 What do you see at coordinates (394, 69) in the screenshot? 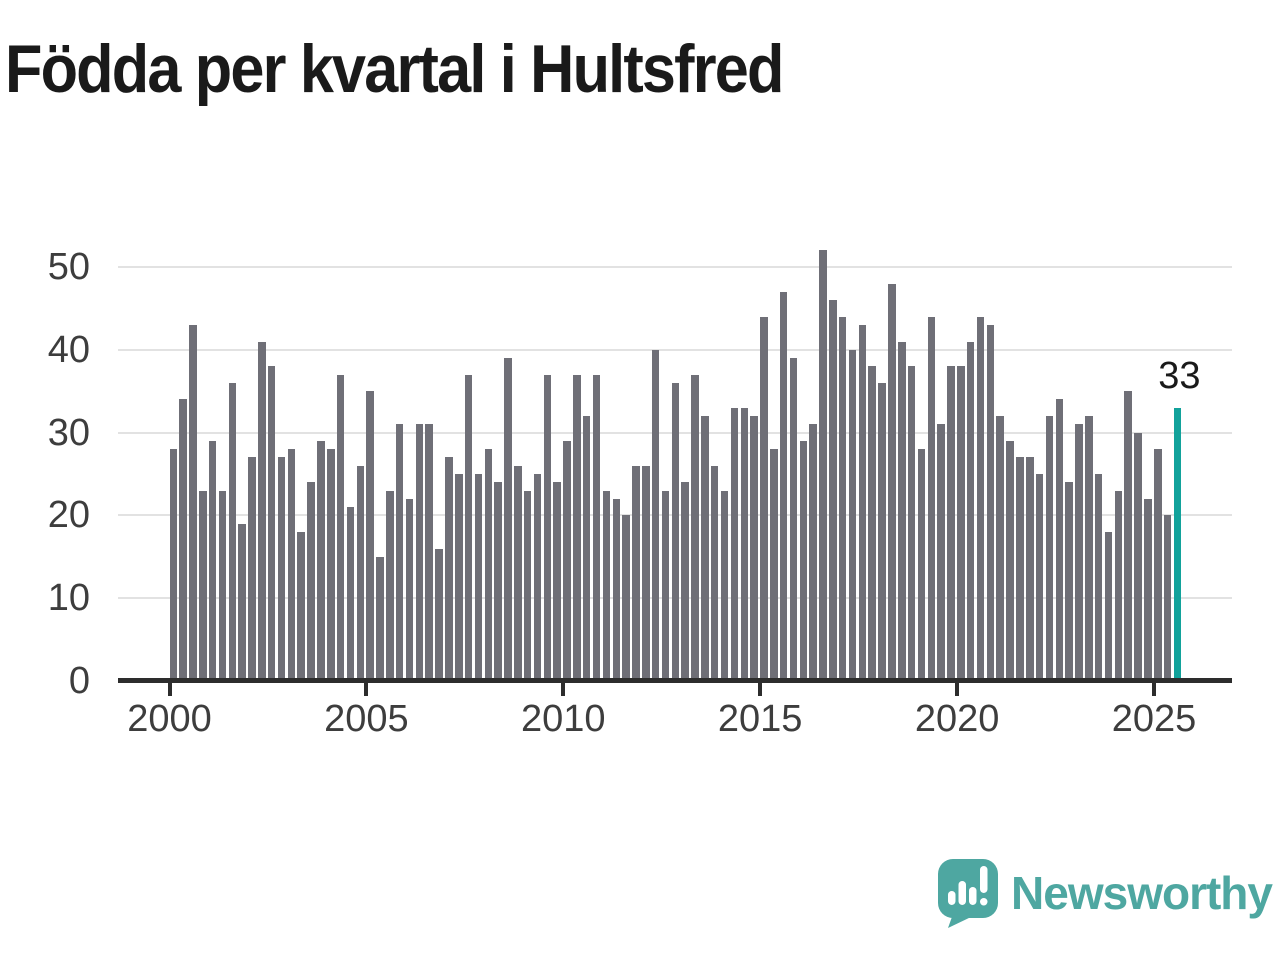
I see `chart-title: Födda per kvartal i Hultsfred` at bounding box center [394, 69].